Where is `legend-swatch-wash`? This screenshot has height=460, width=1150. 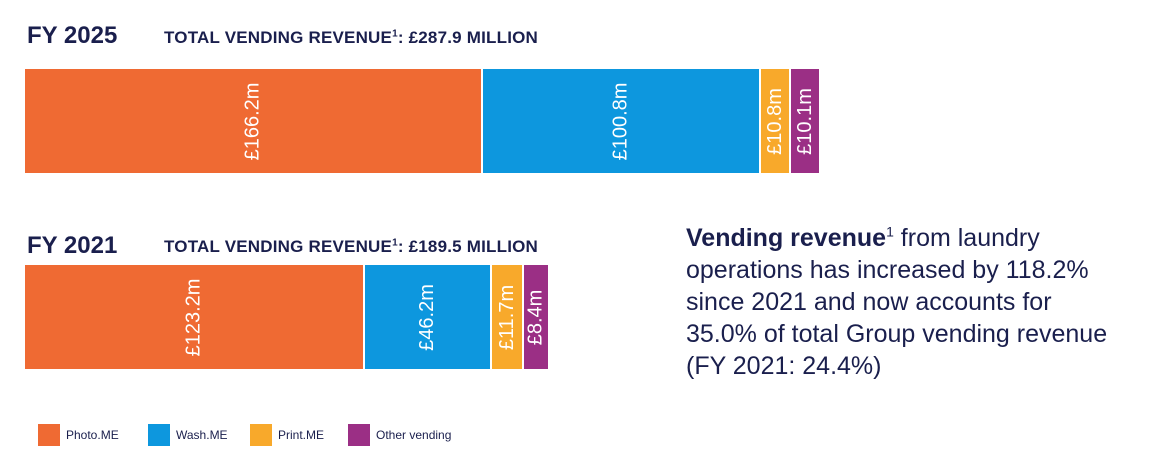
legend-swatch-wash is located at coordinates (159, 435).